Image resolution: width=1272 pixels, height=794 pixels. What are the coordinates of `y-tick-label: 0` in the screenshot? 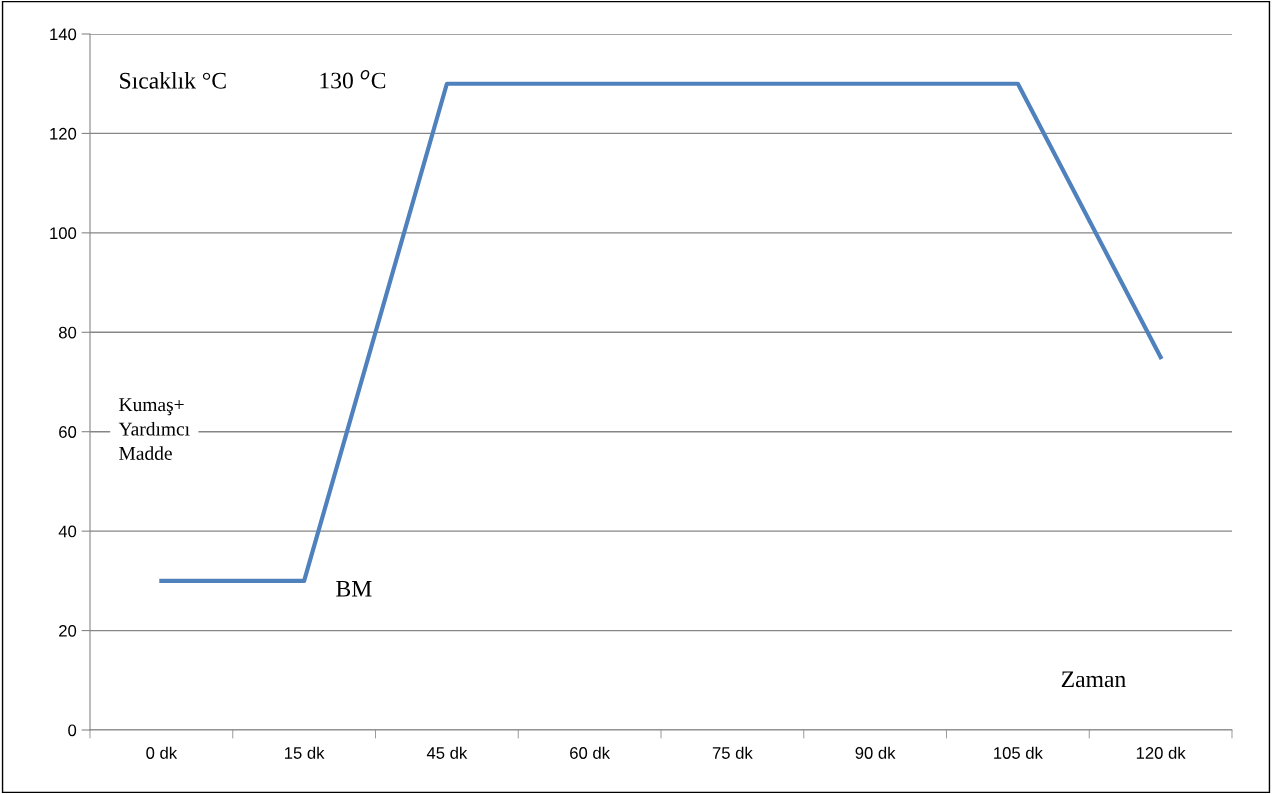 It's located at (72, 730).